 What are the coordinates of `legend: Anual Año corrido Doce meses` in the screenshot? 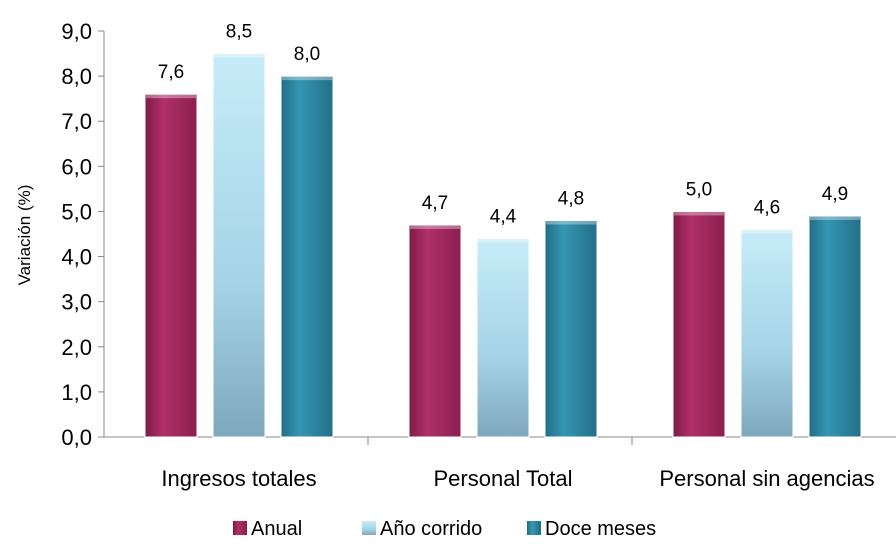 It's located at (444, 529).